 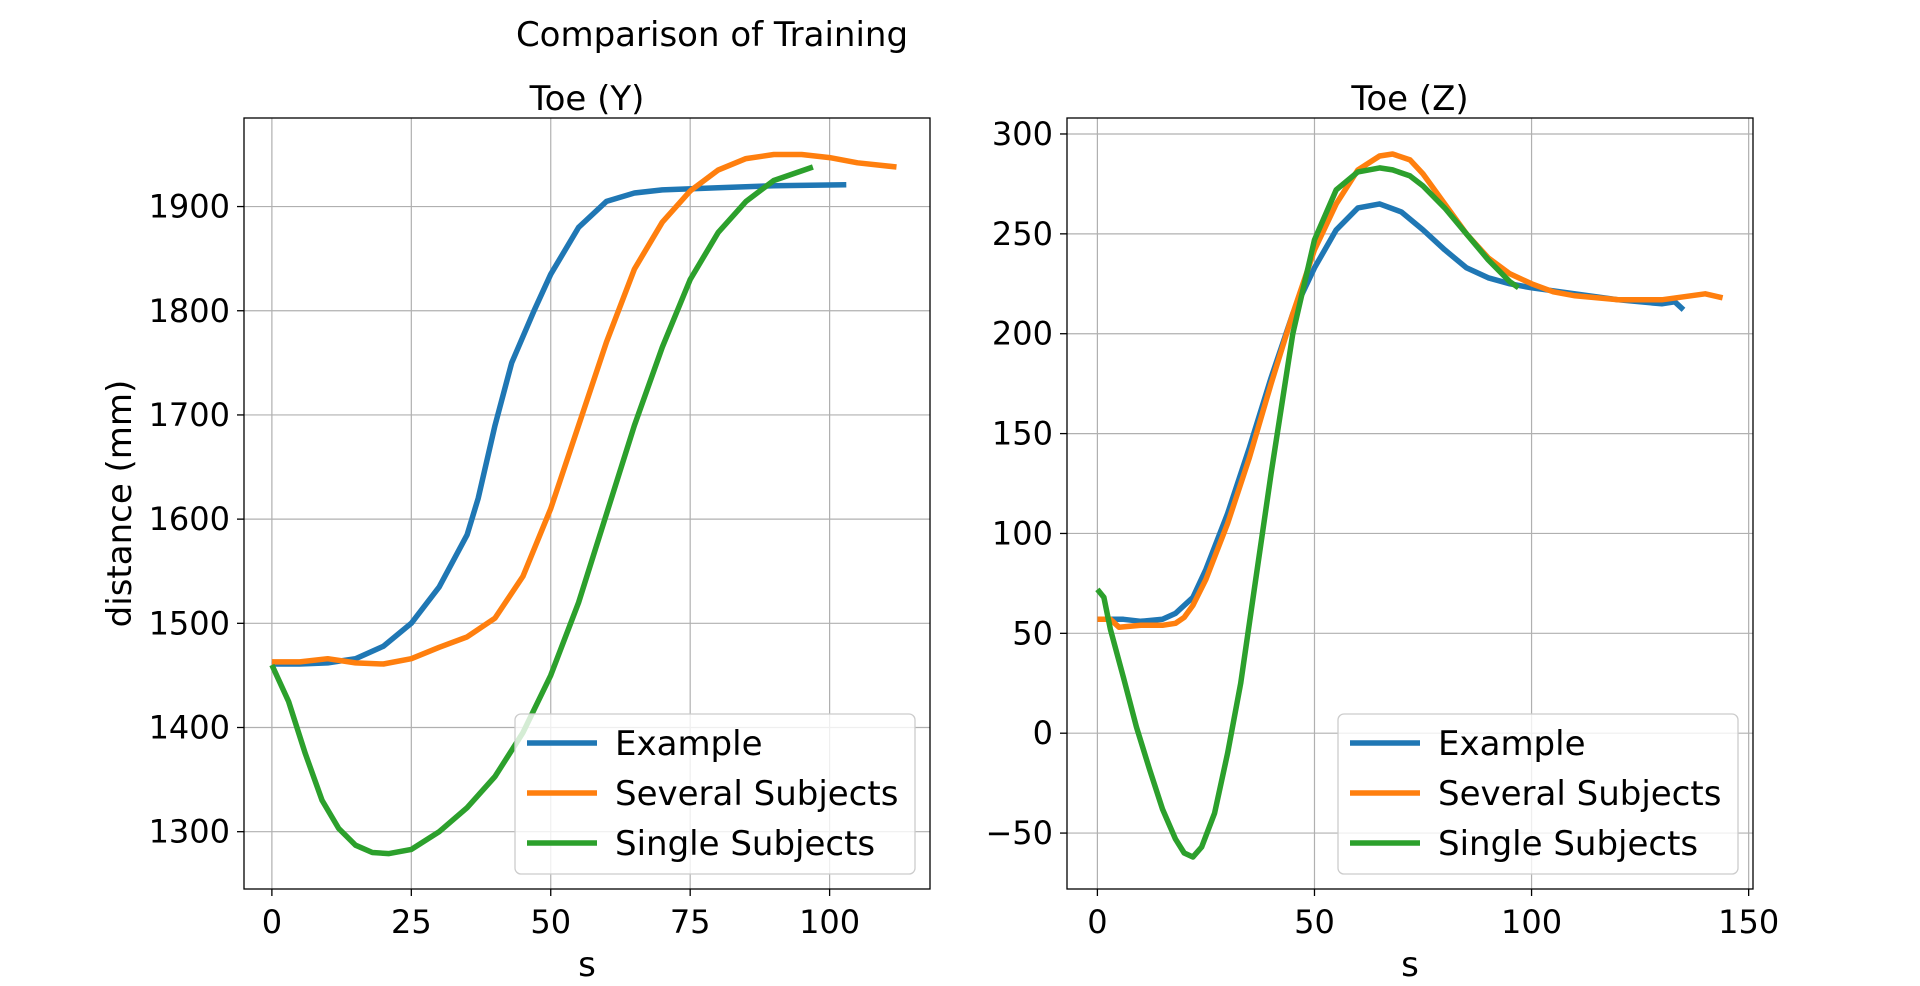 I want to click on x-tick-label: 75, so click(x=690, y=922).